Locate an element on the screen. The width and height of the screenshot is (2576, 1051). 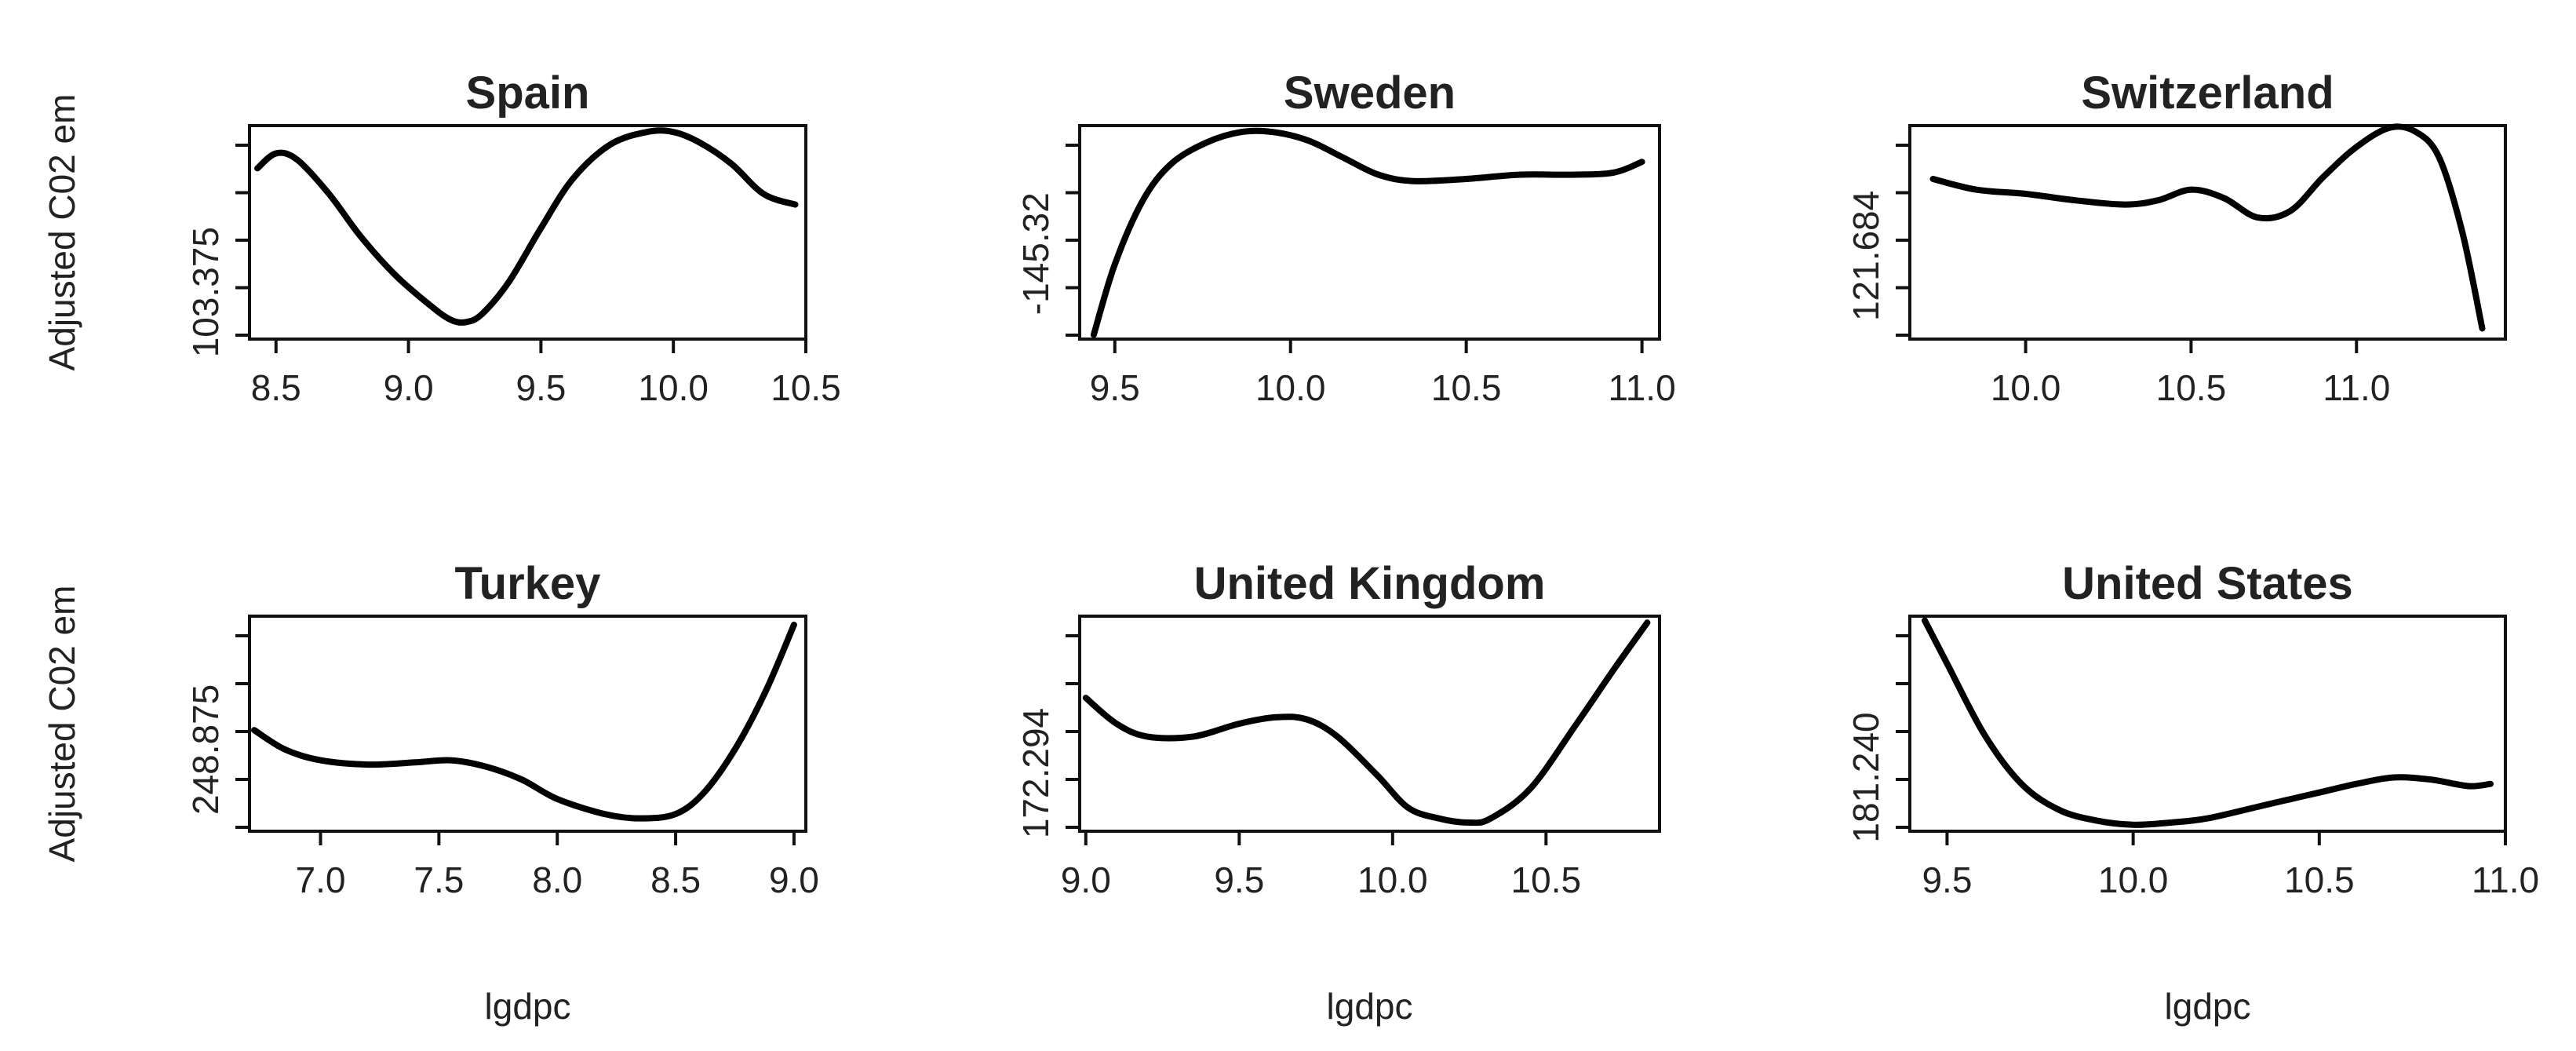
x-tick-label: 8.0 is located at coordinates (557, 879).